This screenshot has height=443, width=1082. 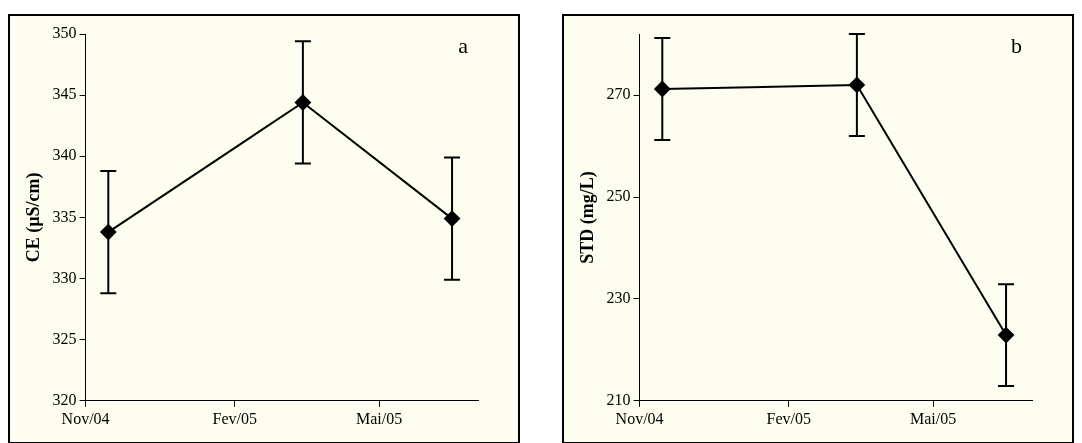 What do you see at coordinates (64, 94) in the screenshot?
I see `y-tick-label: 345` at bounding box center [64, 94].